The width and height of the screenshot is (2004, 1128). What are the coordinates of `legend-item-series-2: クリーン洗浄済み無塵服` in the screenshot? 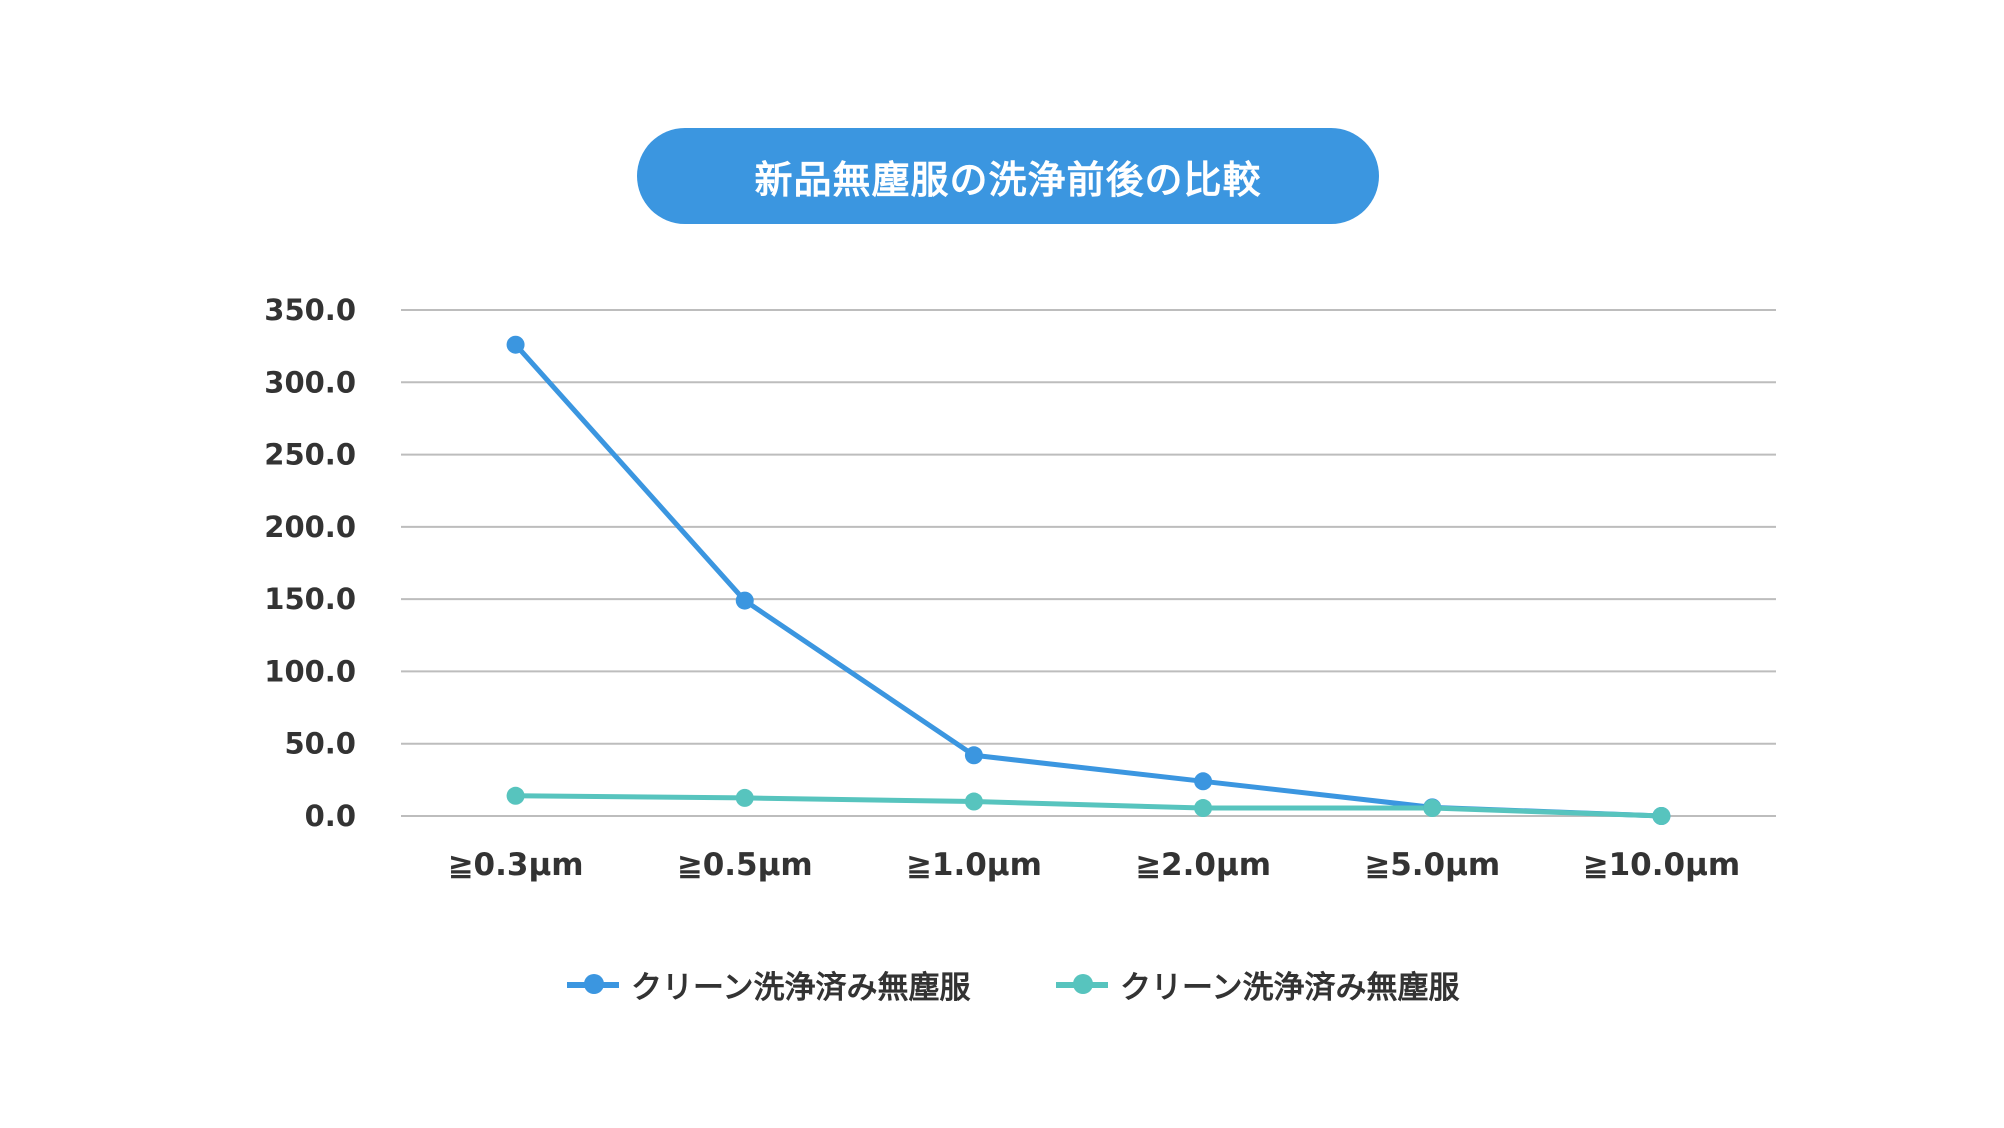 It's located at (1257, 984).